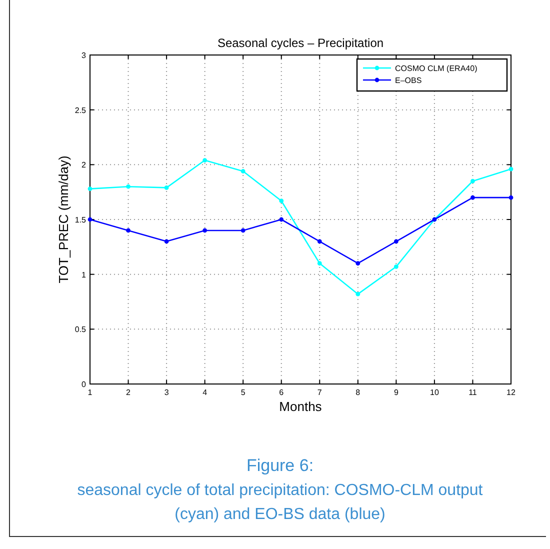 The width and height of the screenshot is (550, 549). Describe the element at coordinates (80, 329) in the screenshot. I see `y-tick-label: 0.5` at that location.